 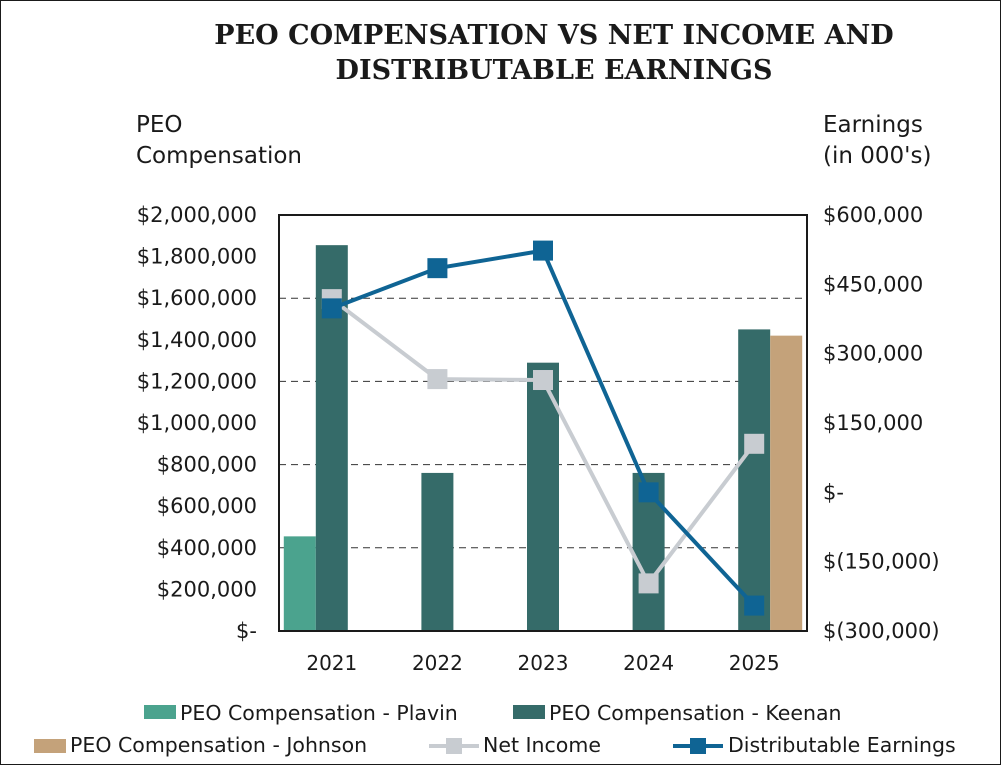 I want to click on bar-plavin-2021, so click(x=299, y=583).